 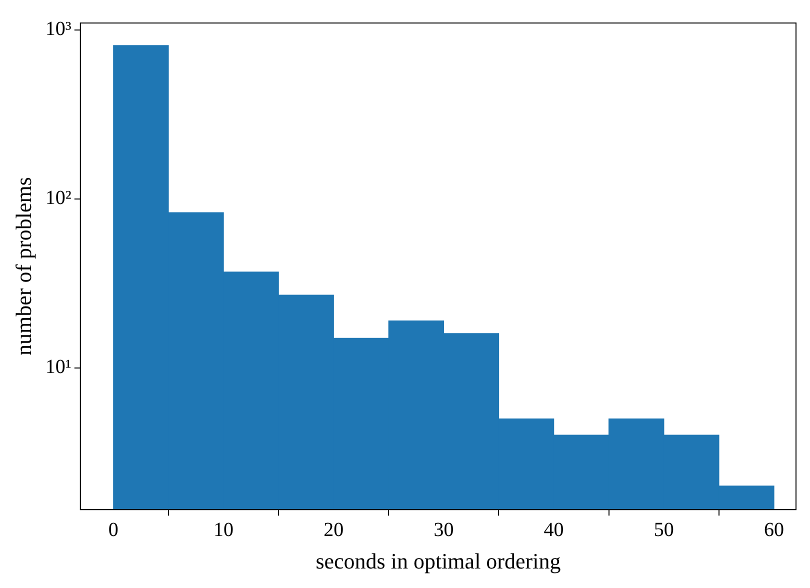 I want to click on x-tick-label: 10, so click(x=224, y=529).